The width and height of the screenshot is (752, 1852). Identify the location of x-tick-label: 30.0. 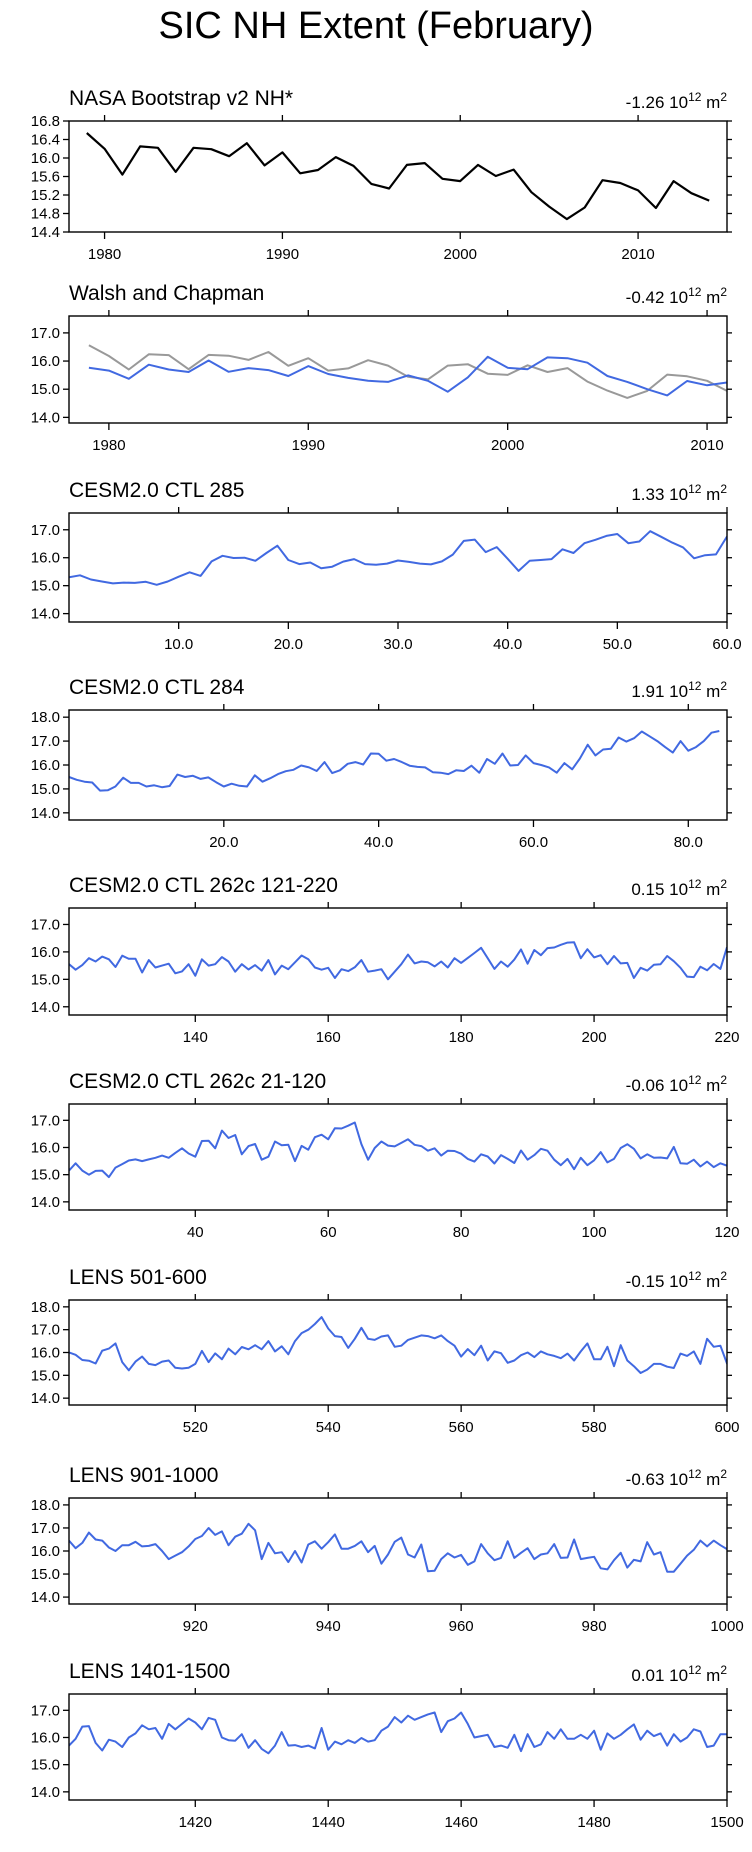
(397, 644).